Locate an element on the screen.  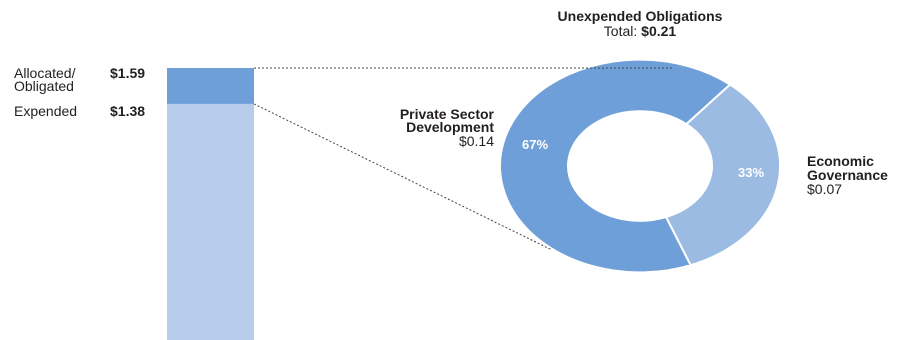
slice-label-economic-line2: Governance is located at coordinates (847, 175).